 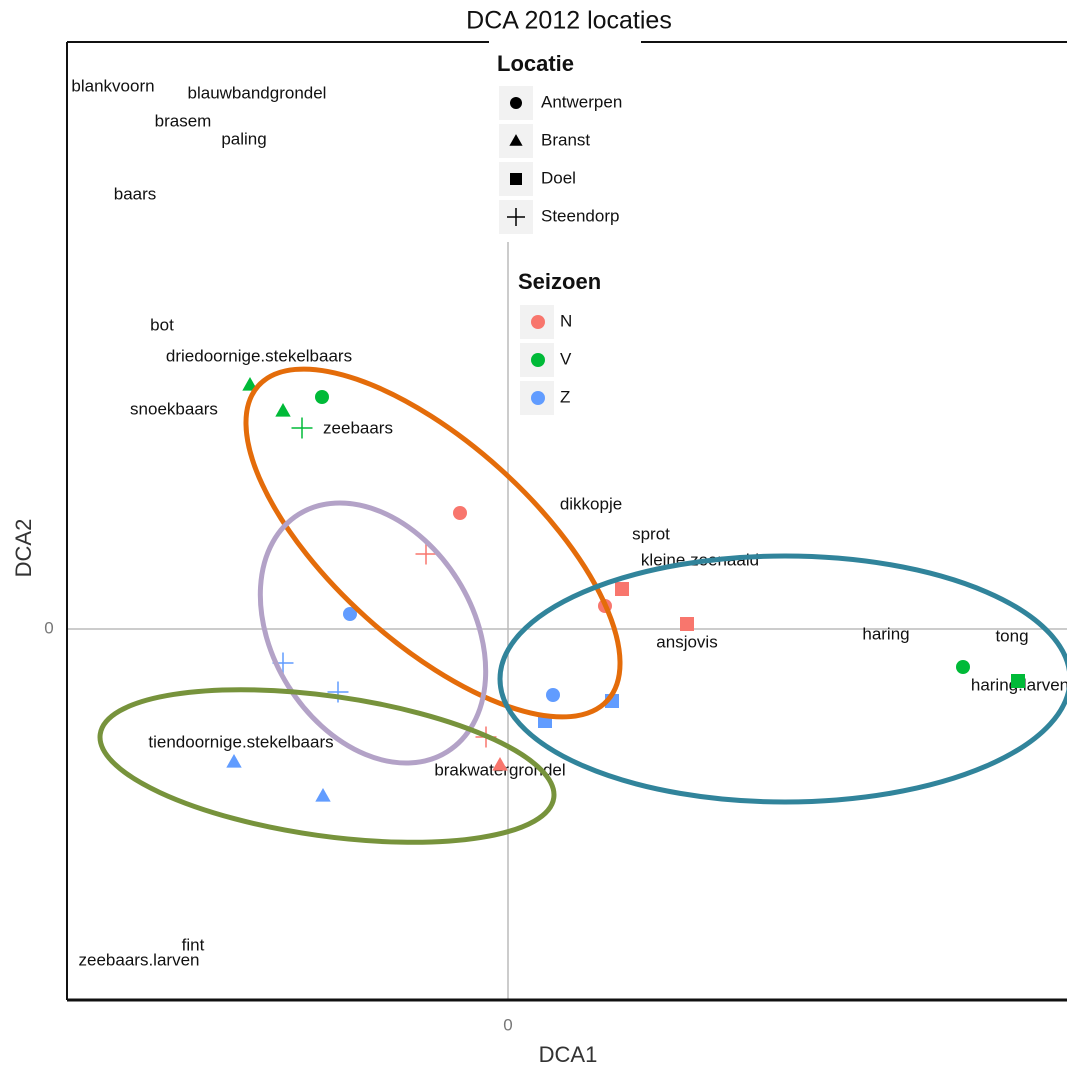 I want to click on chart-title: DCA 2012 locaties, so click(x=569, y=21).